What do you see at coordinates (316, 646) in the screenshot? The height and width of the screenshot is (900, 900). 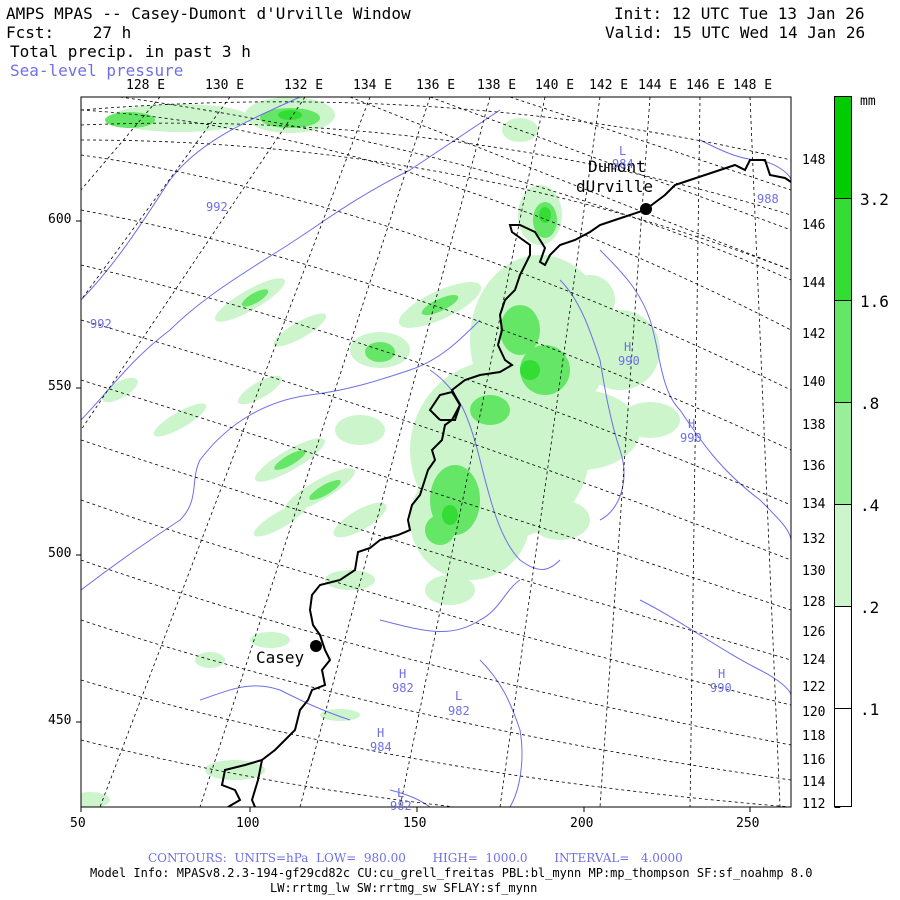 I see `casey-station-marker` at bounding box center [316, 646].